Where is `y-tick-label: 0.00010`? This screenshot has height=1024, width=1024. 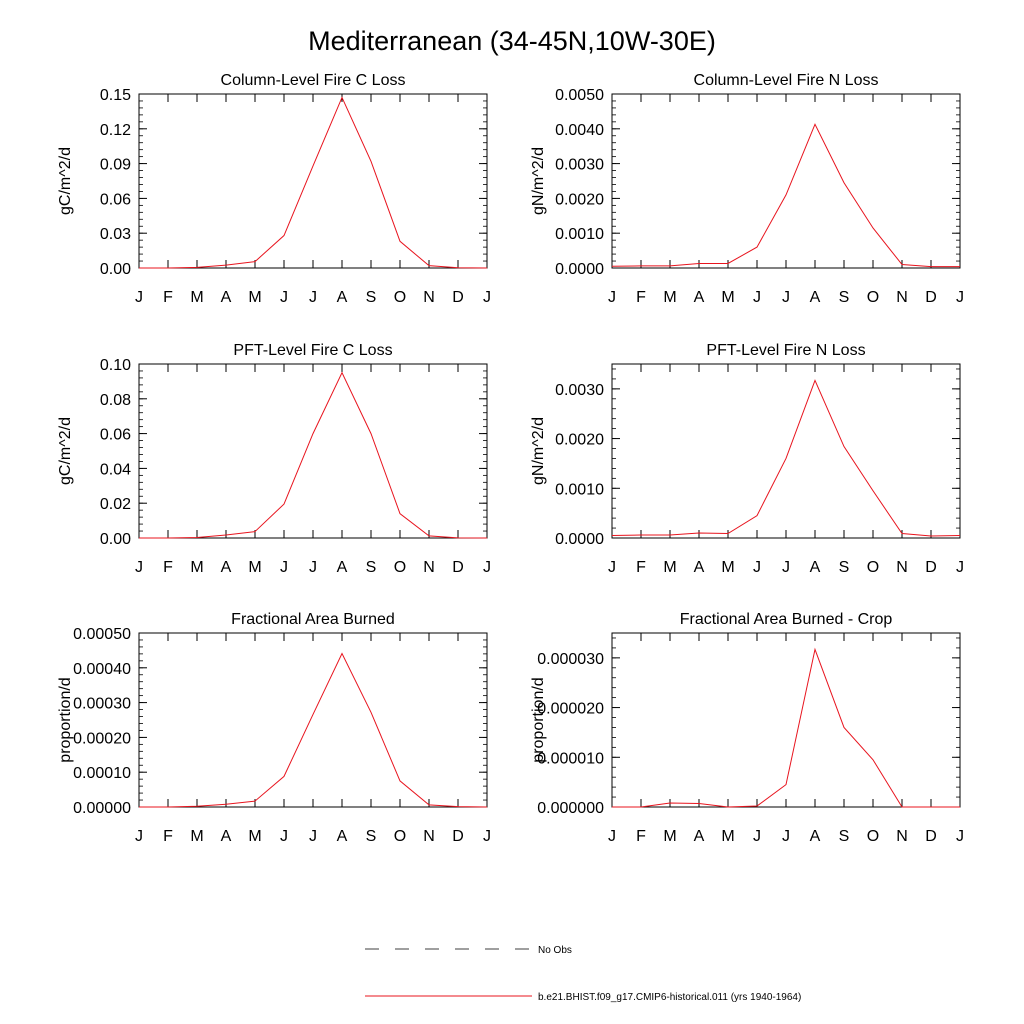 y-tick-label: 0.00010 is located at coordinates (102, 773).